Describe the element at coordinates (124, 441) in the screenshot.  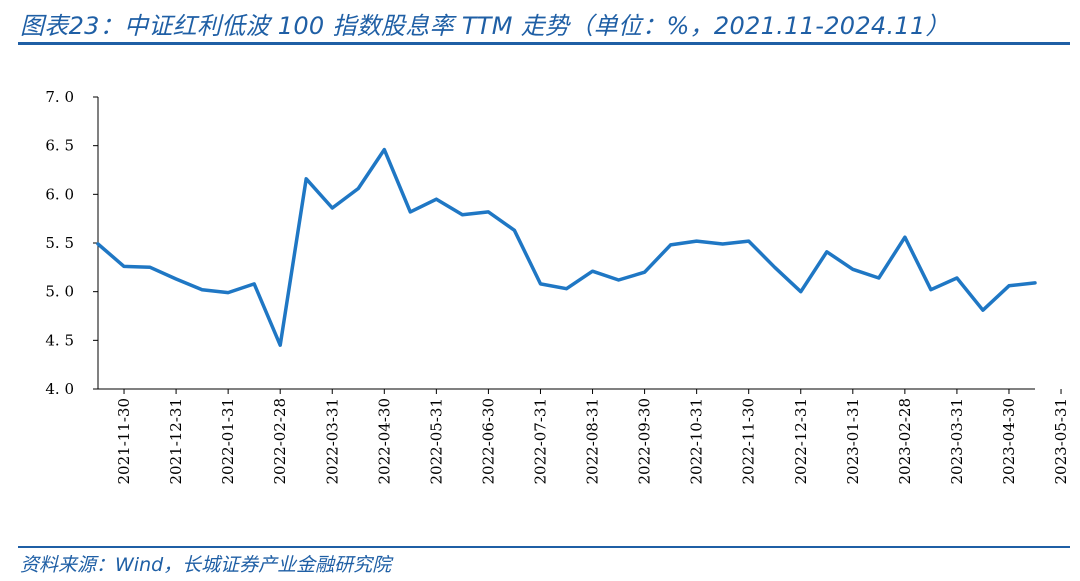
I see `x-tick-label: 2021-11-30` at that location.